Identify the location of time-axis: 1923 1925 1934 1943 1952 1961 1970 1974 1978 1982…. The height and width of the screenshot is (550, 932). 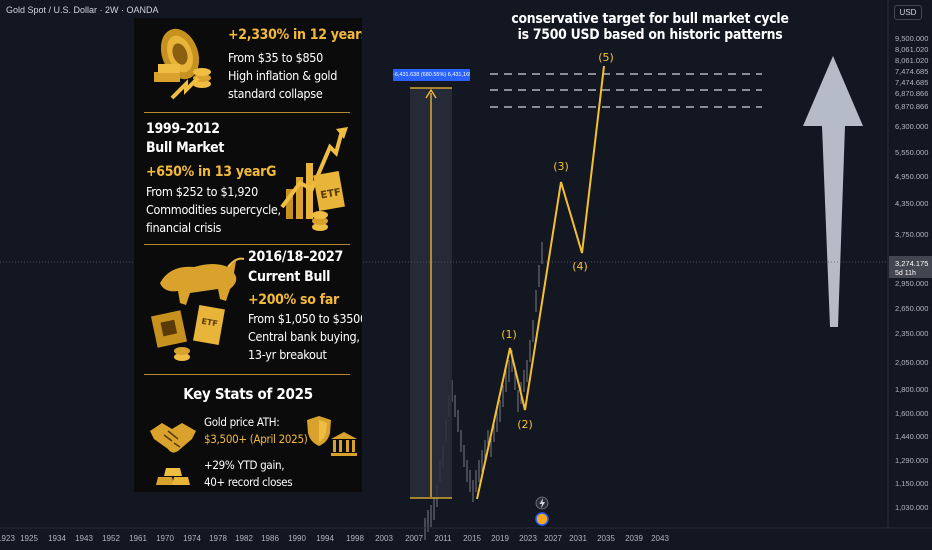
(334, 538).